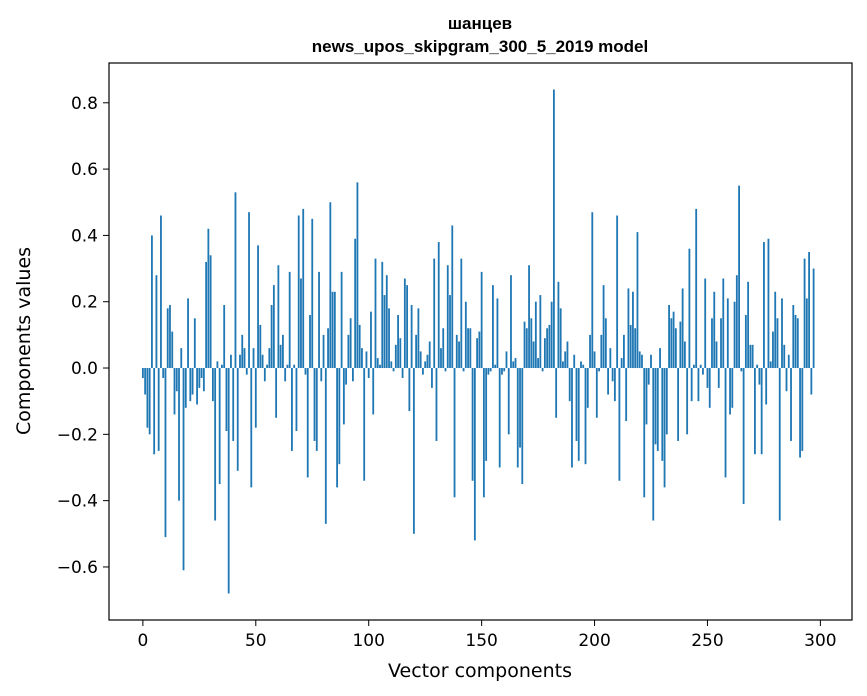 The width and height of the screenshot is (867, 696). Describe the element at coordinates (594, 641) in the screenshot. I see `x-tick-label: 200` at that location.